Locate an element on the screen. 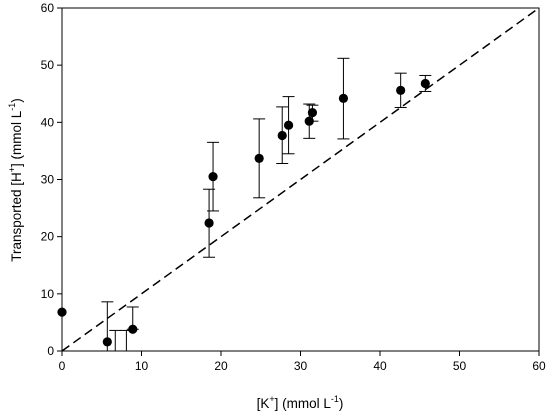 The width and height of the screenshot is (550, 414). y-tick-label: 40 is located at coordinates (48, 122).